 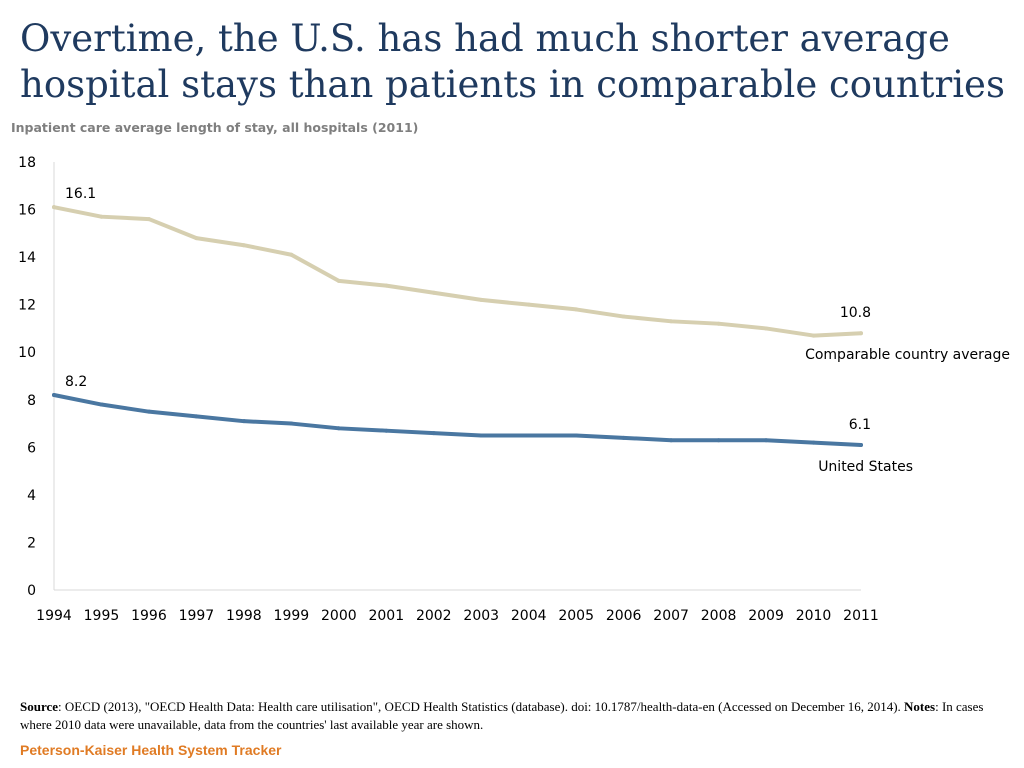 I want to click on y-tick-label: 2, so click(x=31, y=543).